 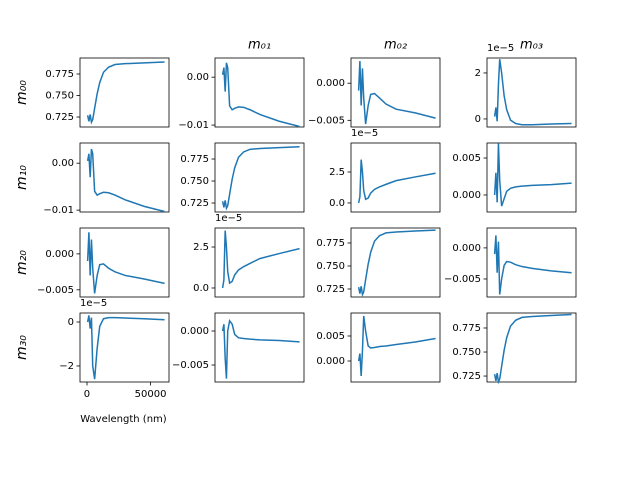 What do you see at coordinates (259, 45) in the screenshot?
I see `subplot-title: m₀₁` at bounding box center [259, 45].